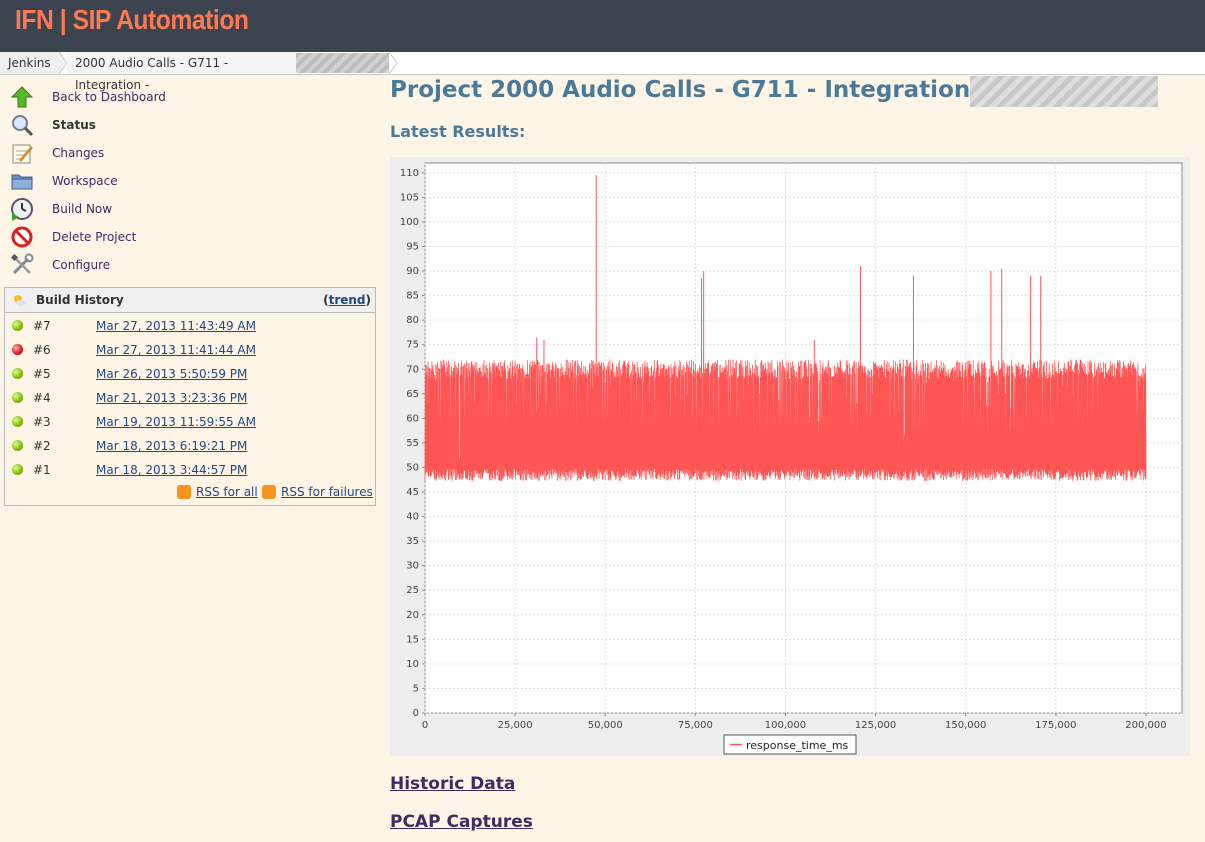 The height and width of the screenshot is (842, 1205). Describe the element at coordinates (82, 209) in the screenshot. I see `task-label: Build Now` at that location.